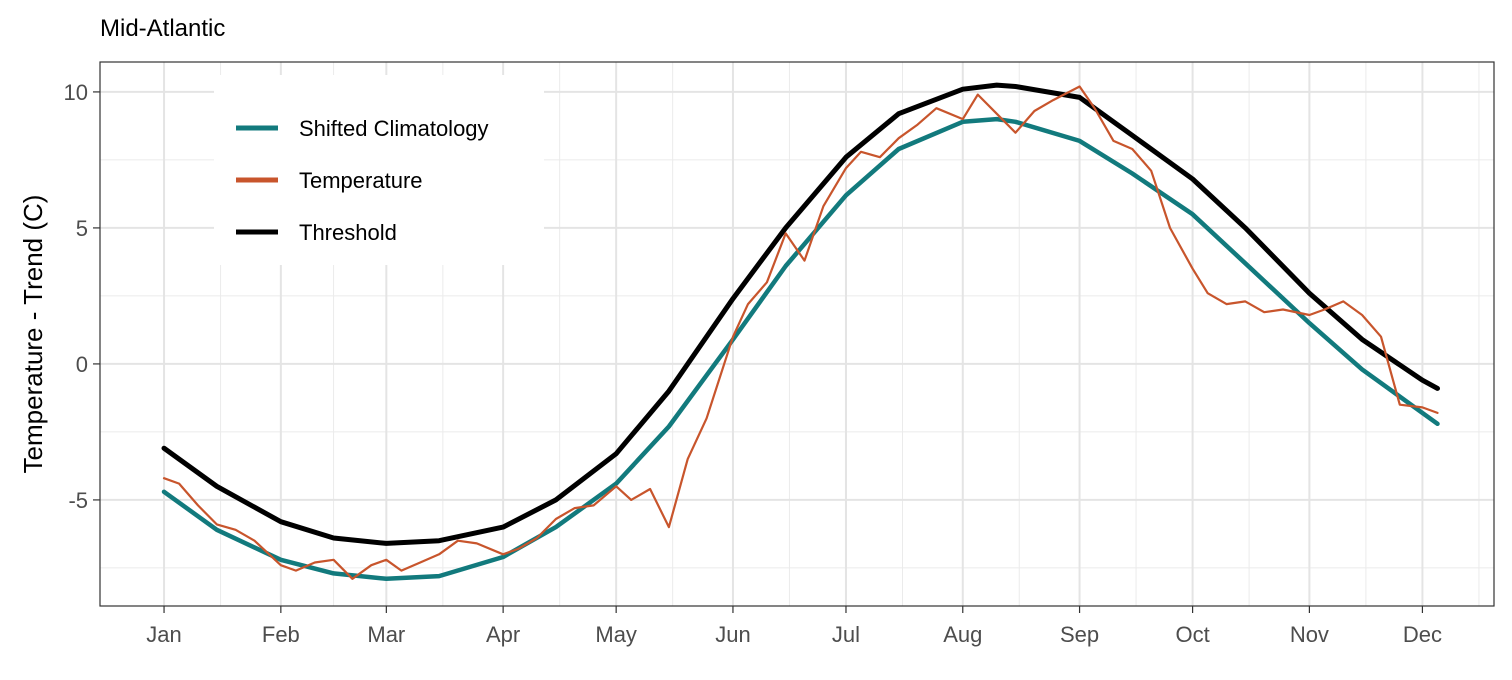 The image size is (1512, 680). I want to click on x-tick-label: Aug, so click(962, 634).